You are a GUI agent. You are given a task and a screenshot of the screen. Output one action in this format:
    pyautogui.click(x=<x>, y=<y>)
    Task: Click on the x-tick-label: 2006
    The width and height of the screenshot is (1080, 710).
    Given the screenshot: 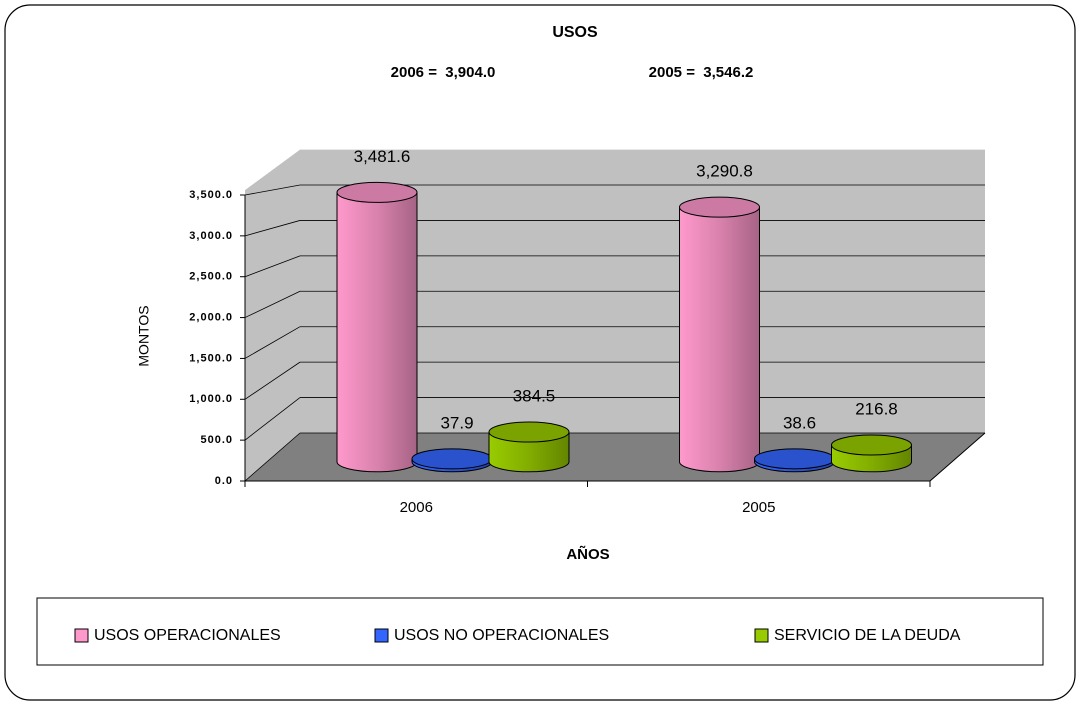 What is the action you would take?
    pyautogui.click(x=416, y=507)
    